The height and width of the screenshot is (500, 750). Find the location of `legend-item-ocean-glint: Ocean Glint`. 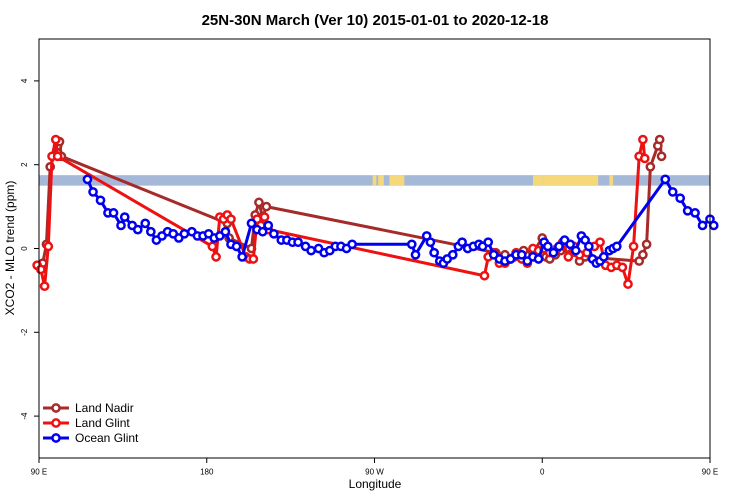

legend-item-ocean-glint: Ocean Glint is located at coordinates (91, 438).